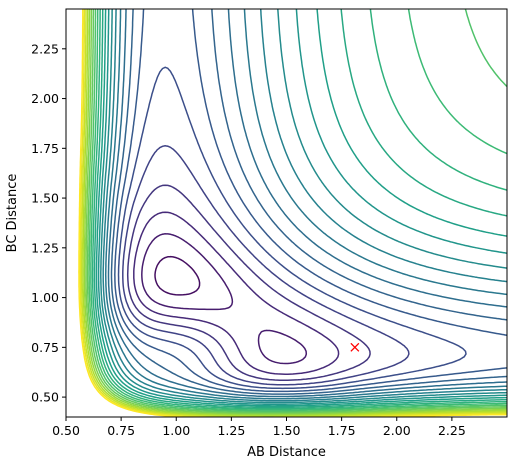 The width and height of the screenshot is (512, 462). Describe the element at coordinates (287, 430) in the screenshot. I see `x-tick-label: 1.50` at that location.